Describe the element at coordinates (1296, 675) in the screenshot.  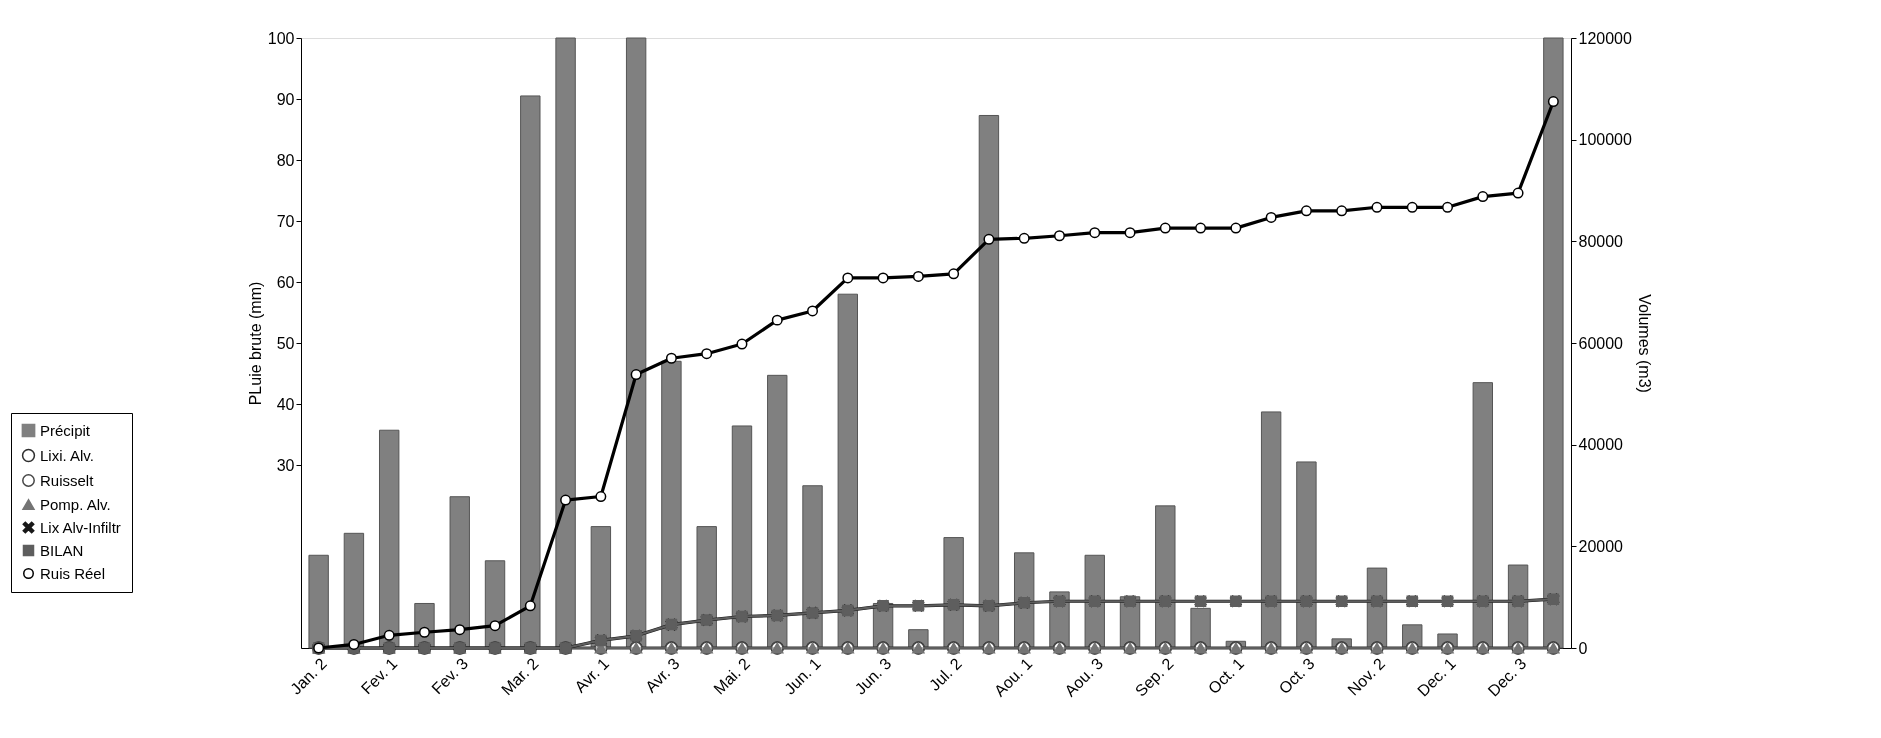
I see `x-tick-label: Oct. 3` at that location.